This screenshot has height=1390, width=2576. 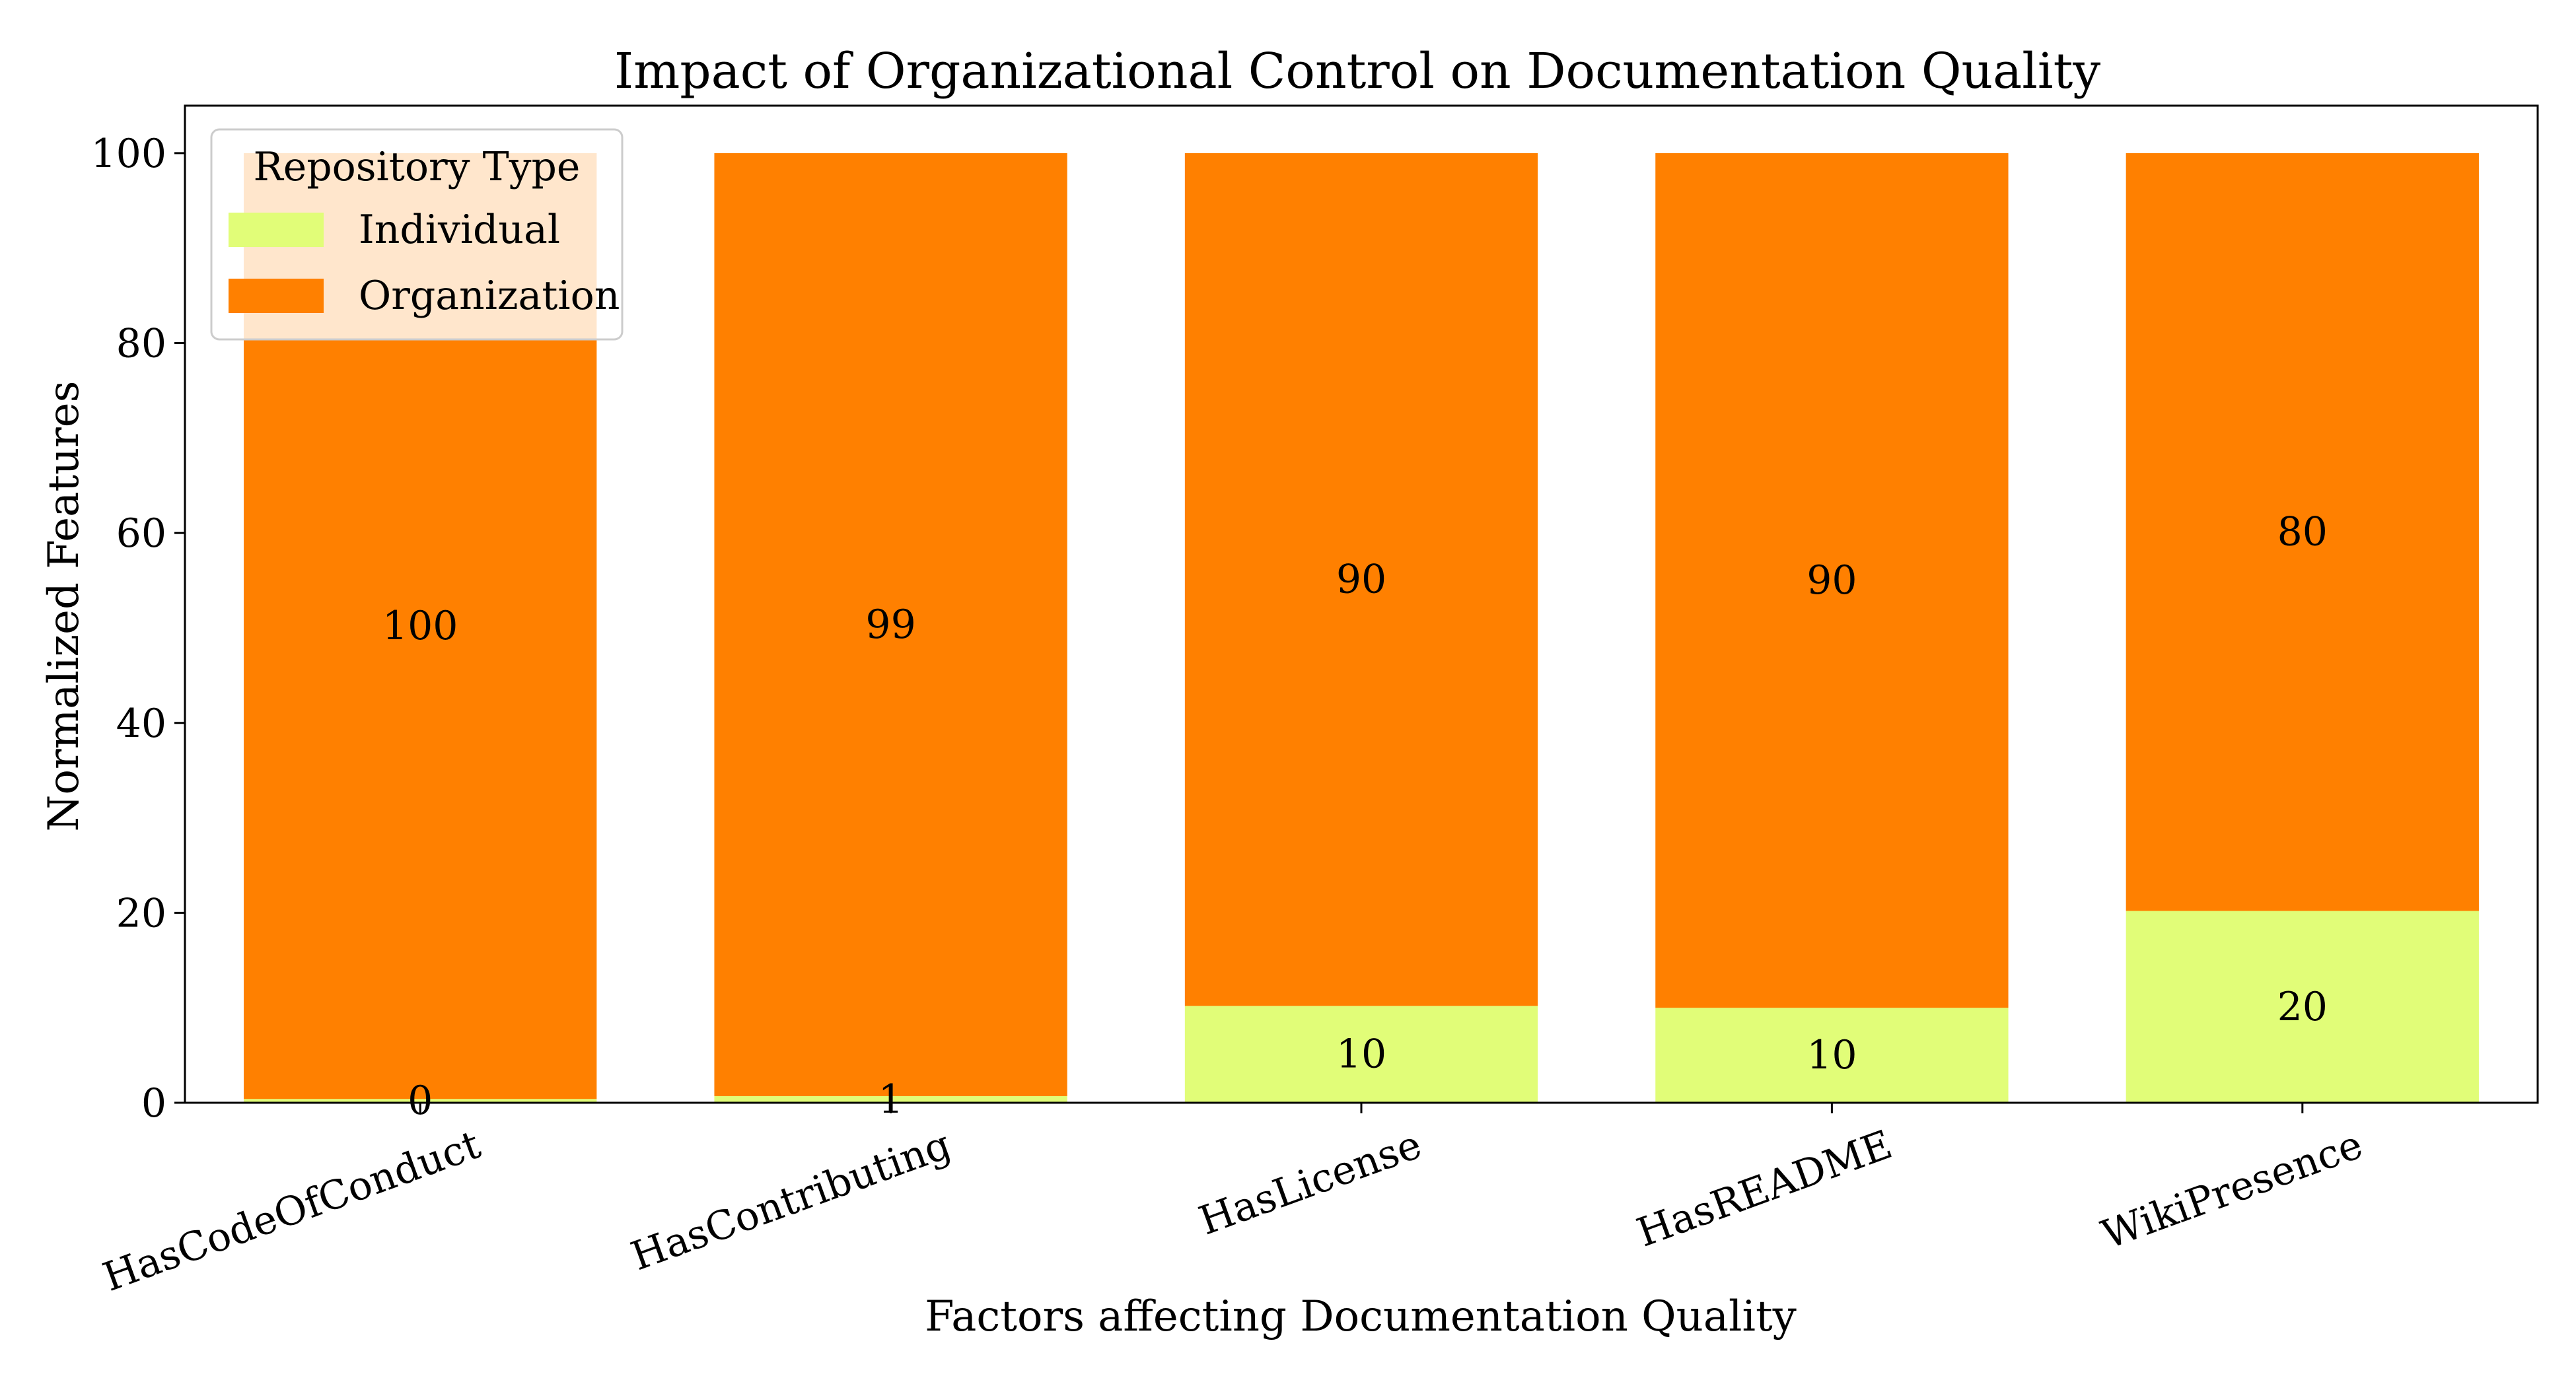 I want to click on data-label-individual-haslicense: 10, so click(x=1361, y=1054).